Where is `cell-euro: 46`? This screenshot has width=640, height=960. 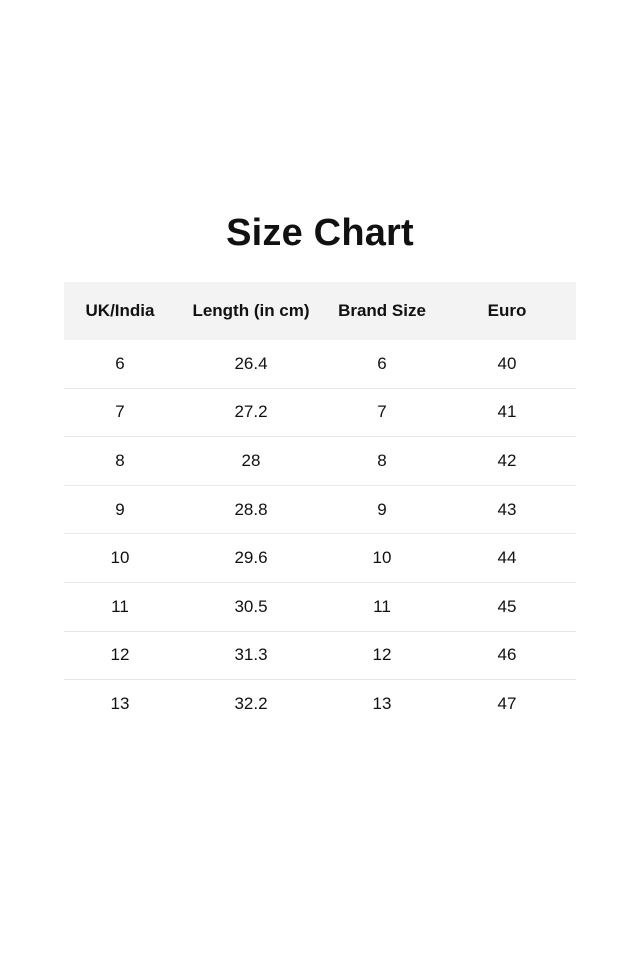 cell-euro: 46 is located at coordinates (507, 655).